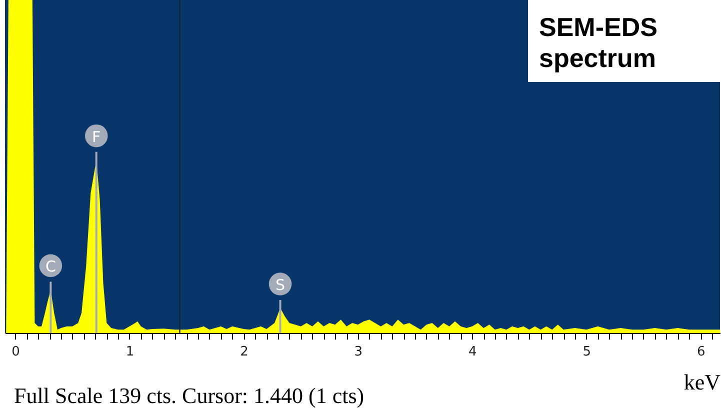 The image size is (721, 419). I want to click on x-axis-title: keV, so click(702, 382).